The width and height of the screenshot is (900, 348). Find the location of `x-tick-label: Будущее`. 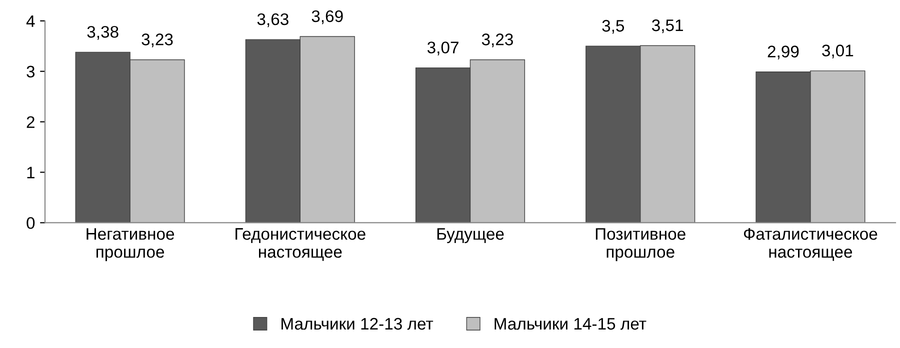

x-tick-label: Будущее is located at coordinates (470, 236).